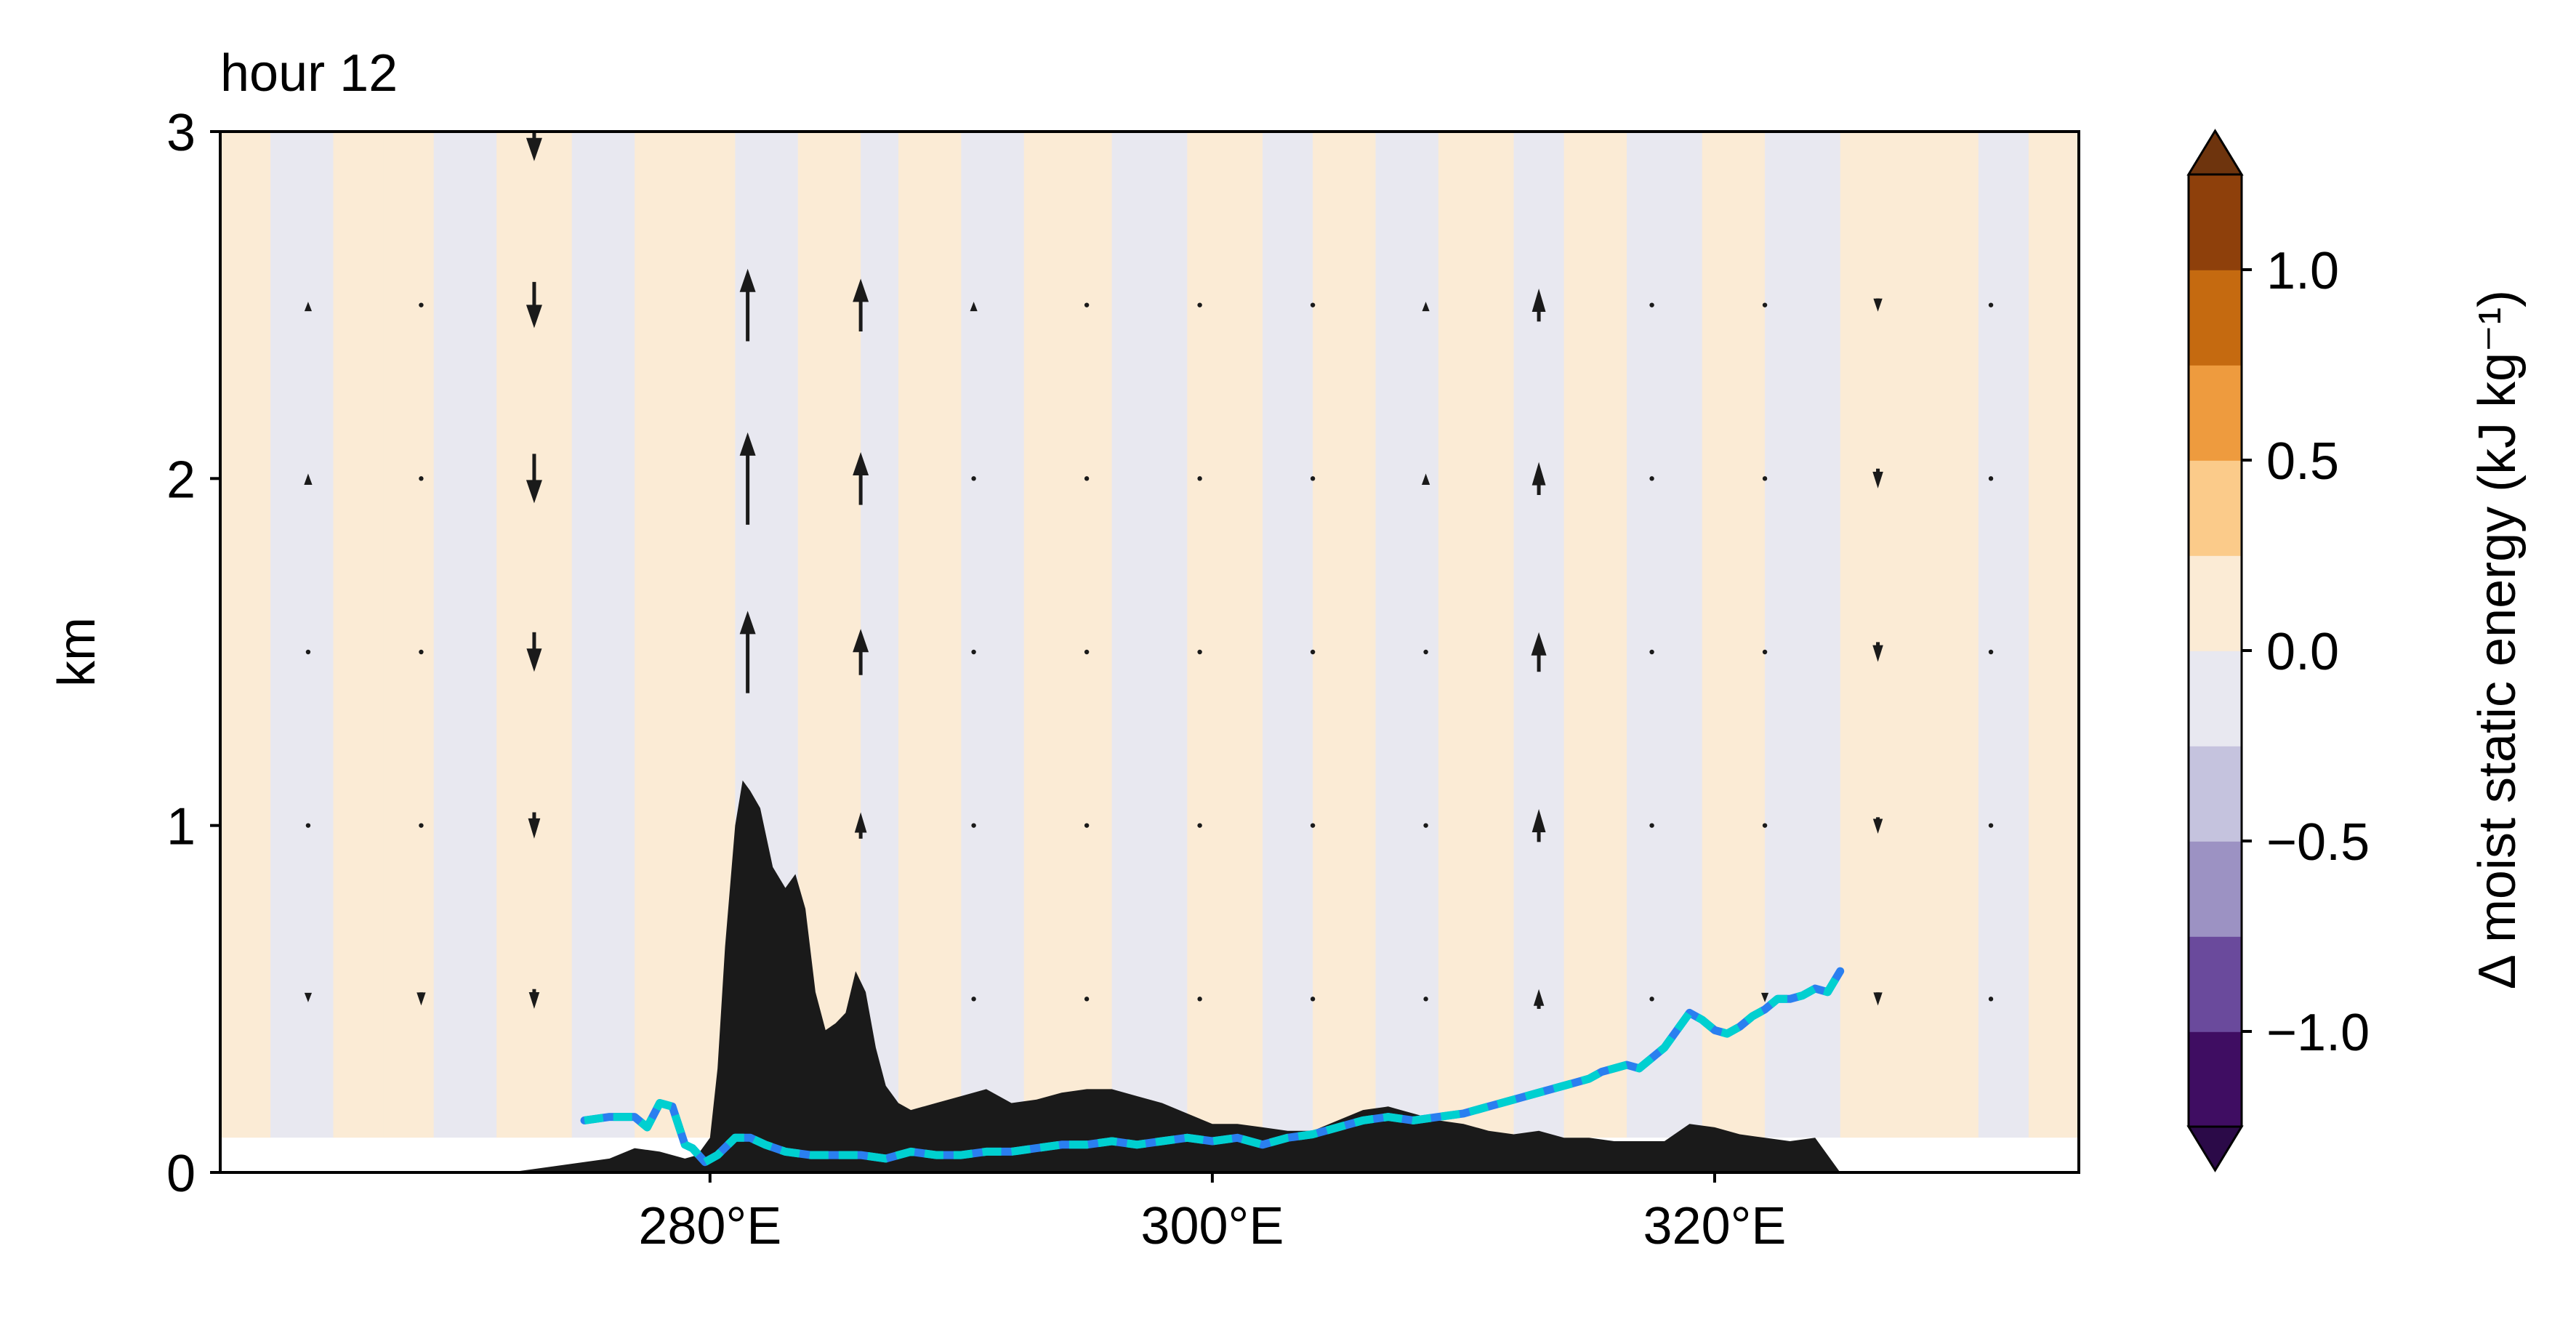  I want to click on y-tick-label: 2, so click(181, 480).